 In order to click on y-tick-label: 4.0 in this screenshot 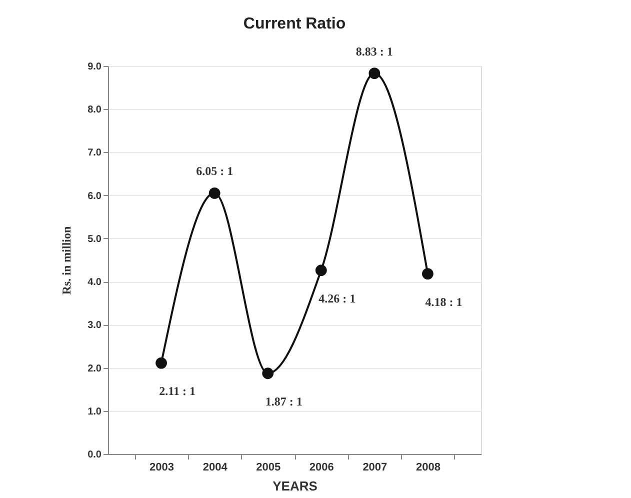, I will do `click(95, 282)`.